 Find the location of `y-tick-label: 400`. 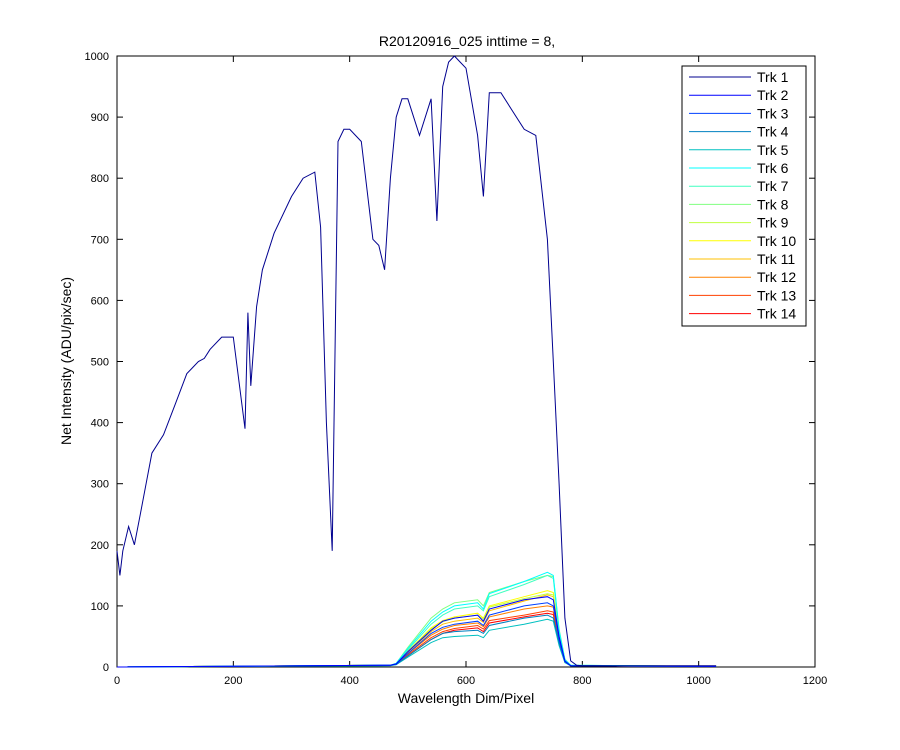

y-tick-label: 400 is located at coordinates (100, 424).